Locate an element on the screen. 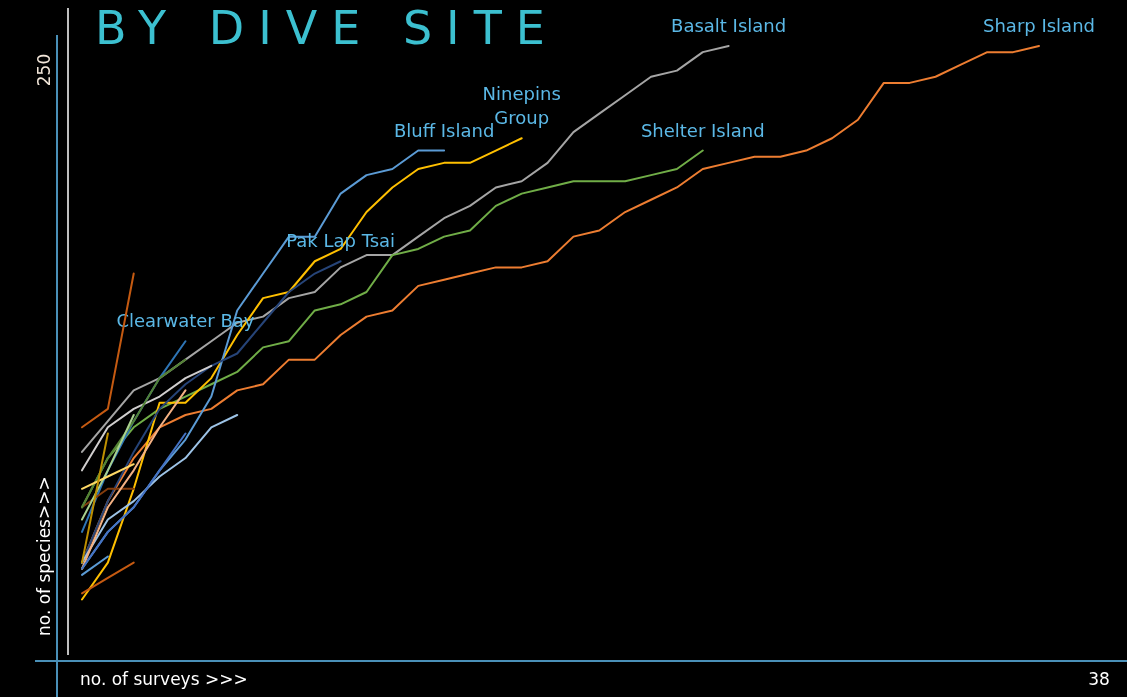 This screenshot has height=697, width=1127. series-label: Shelter Island is located at coordinates (702, 130).